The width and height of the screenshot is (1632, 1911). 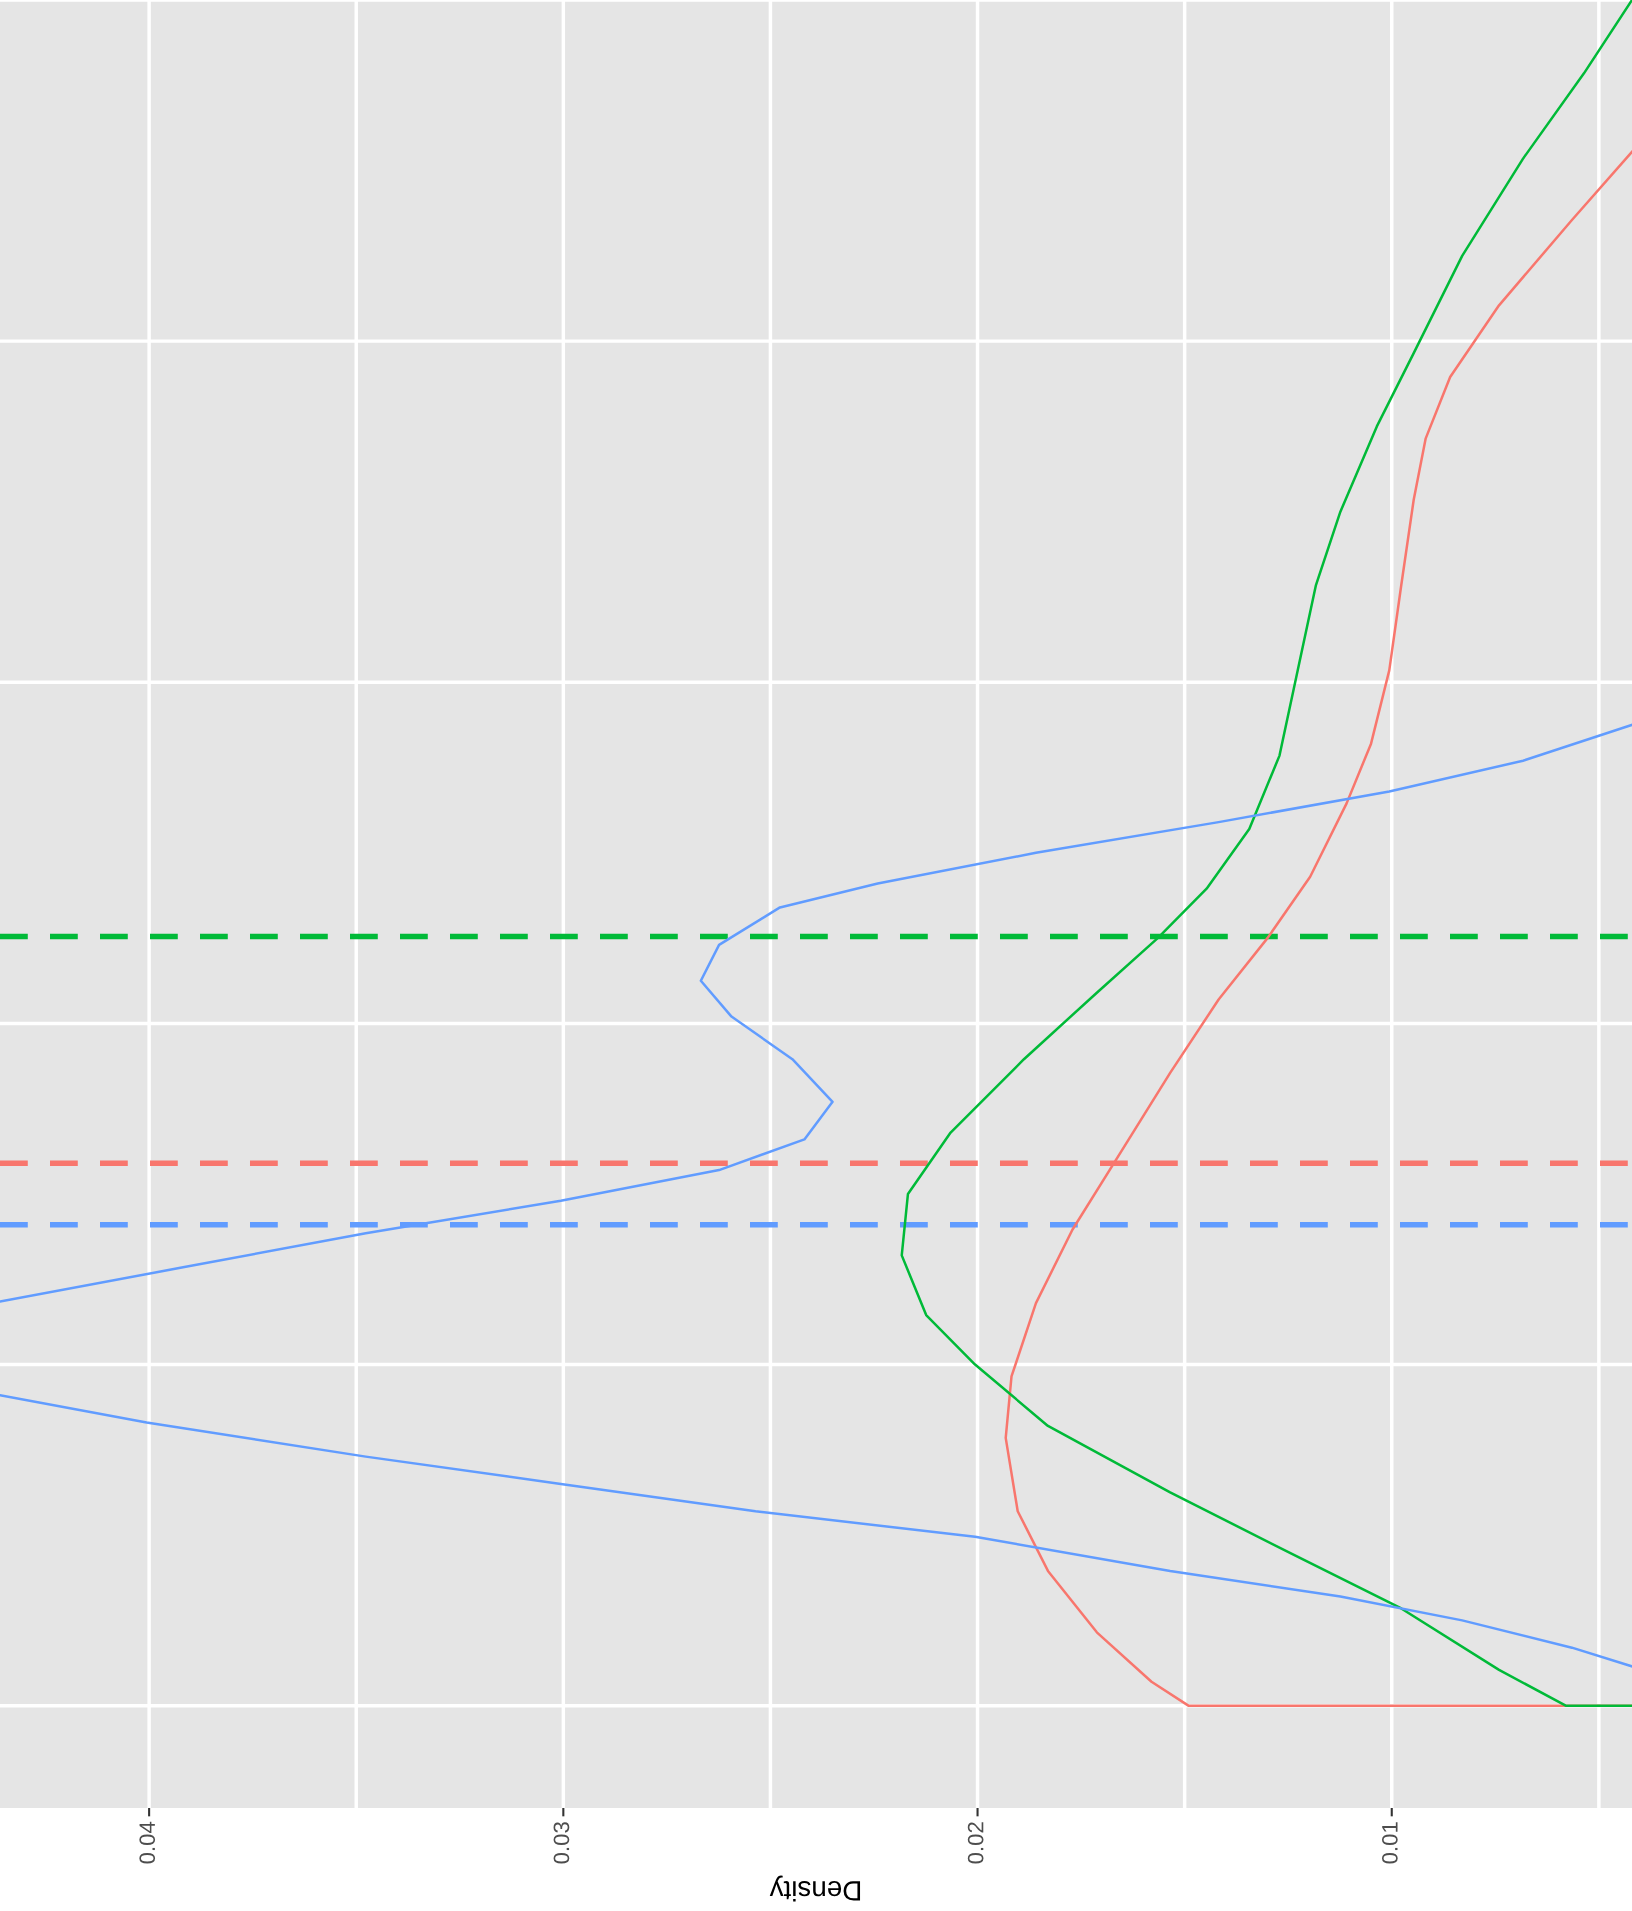 I want to click on x-tick-label: 0.03, so click(x=561, y=1843).